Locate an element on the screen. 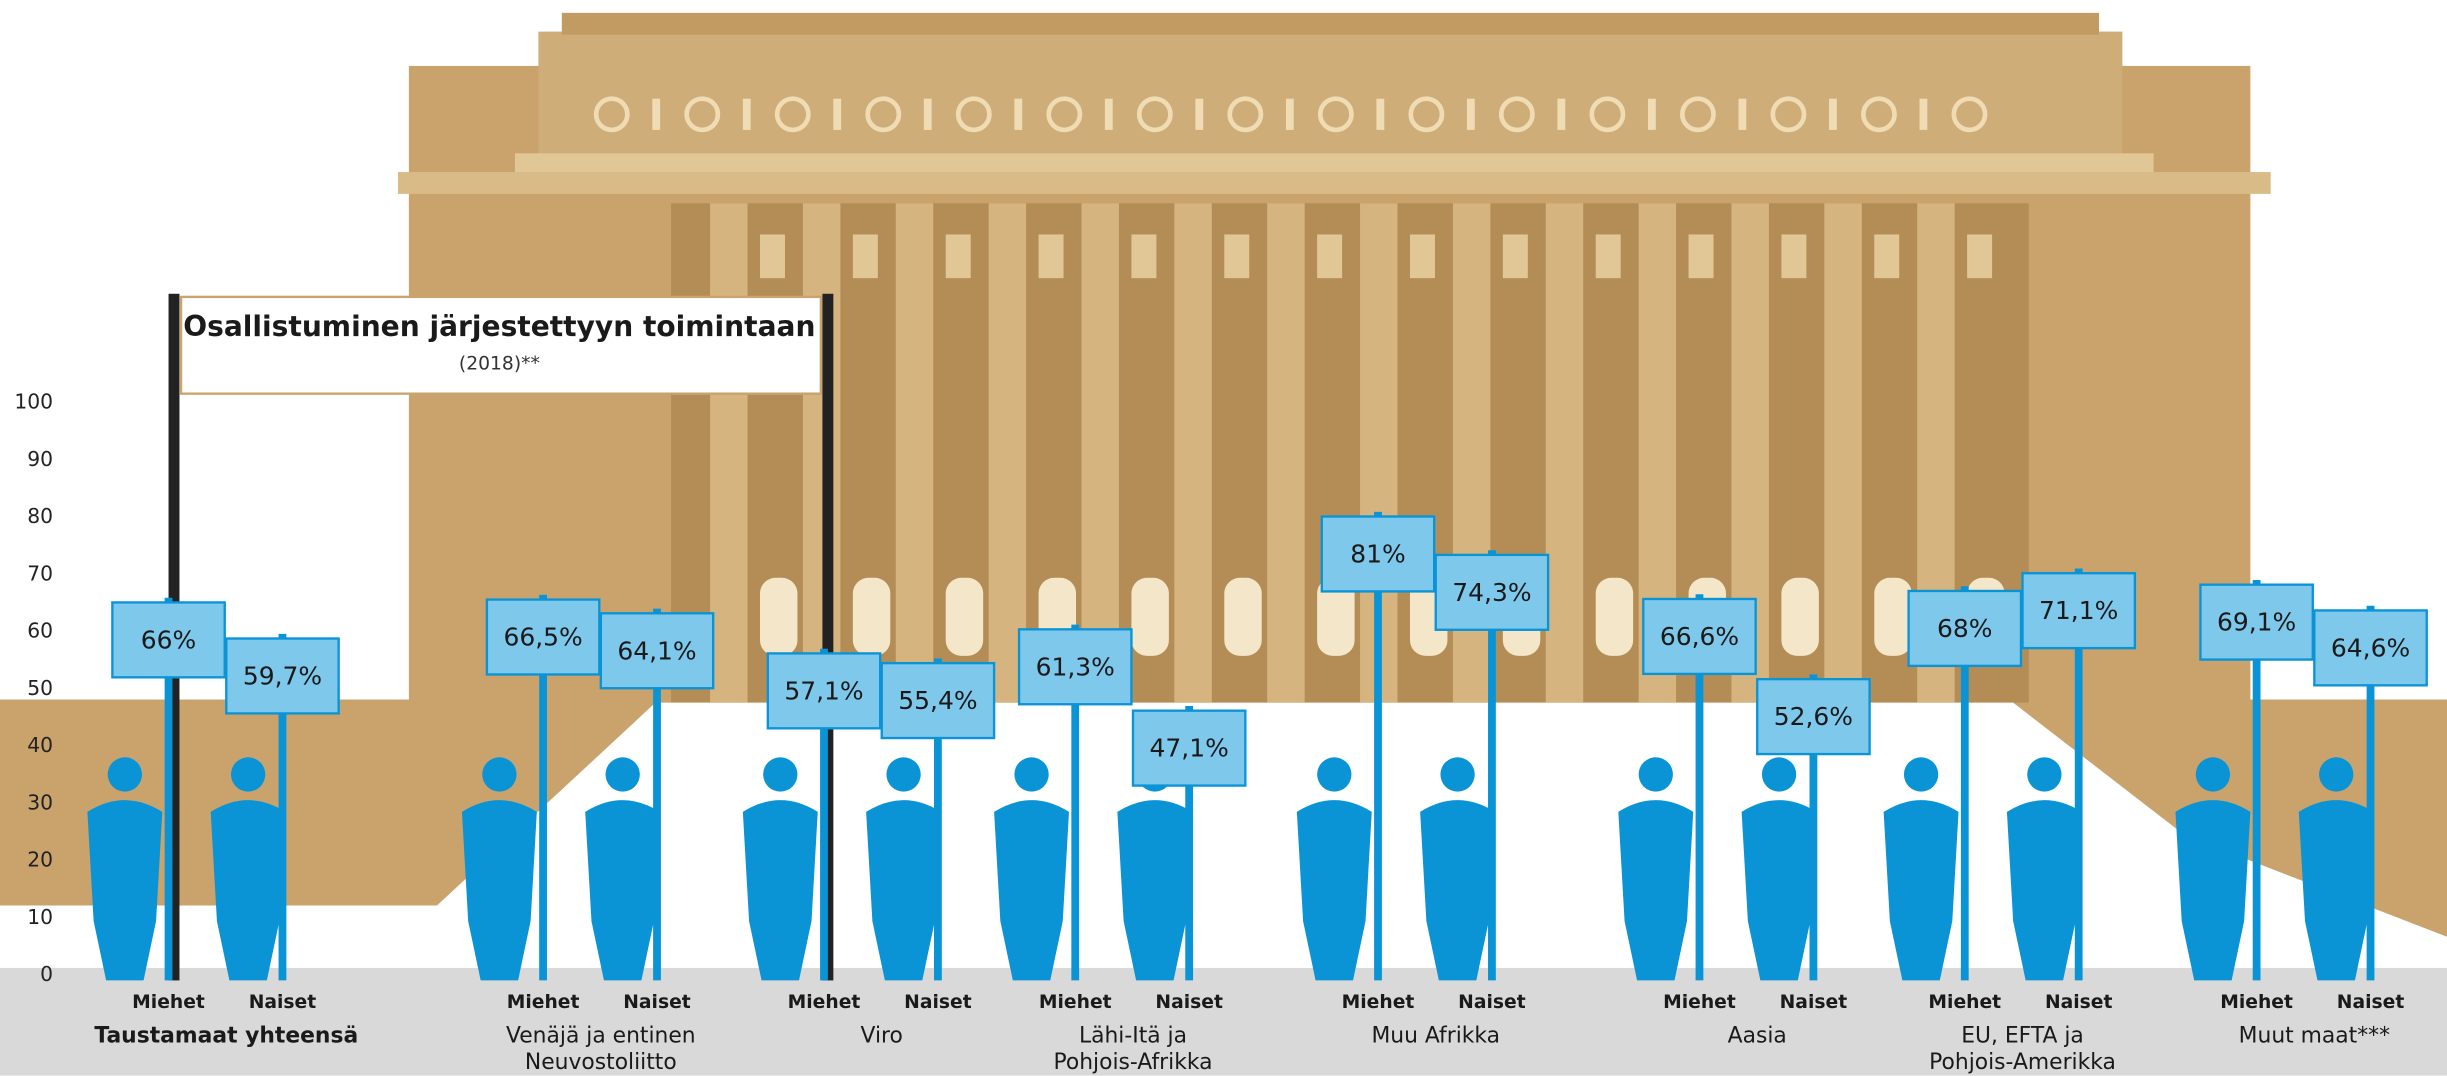 The height and width of the screenshot is (1076, 2447). y-tick-label: 80 is located at coordinates (40, 516).